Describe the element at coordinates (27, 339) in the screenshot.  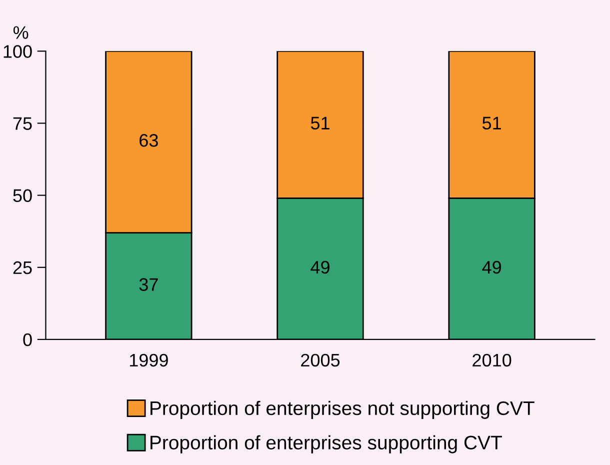
I see `y-tick-label: 0` at that location.